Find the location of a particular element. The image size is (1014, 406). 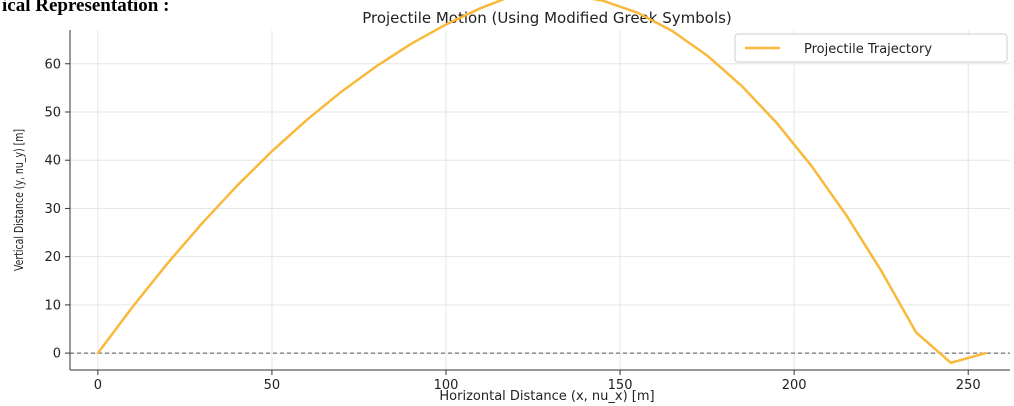

x-axis-title: Horizontal Distance (x, nu_x) [m] is located at coordinates (546, 396).